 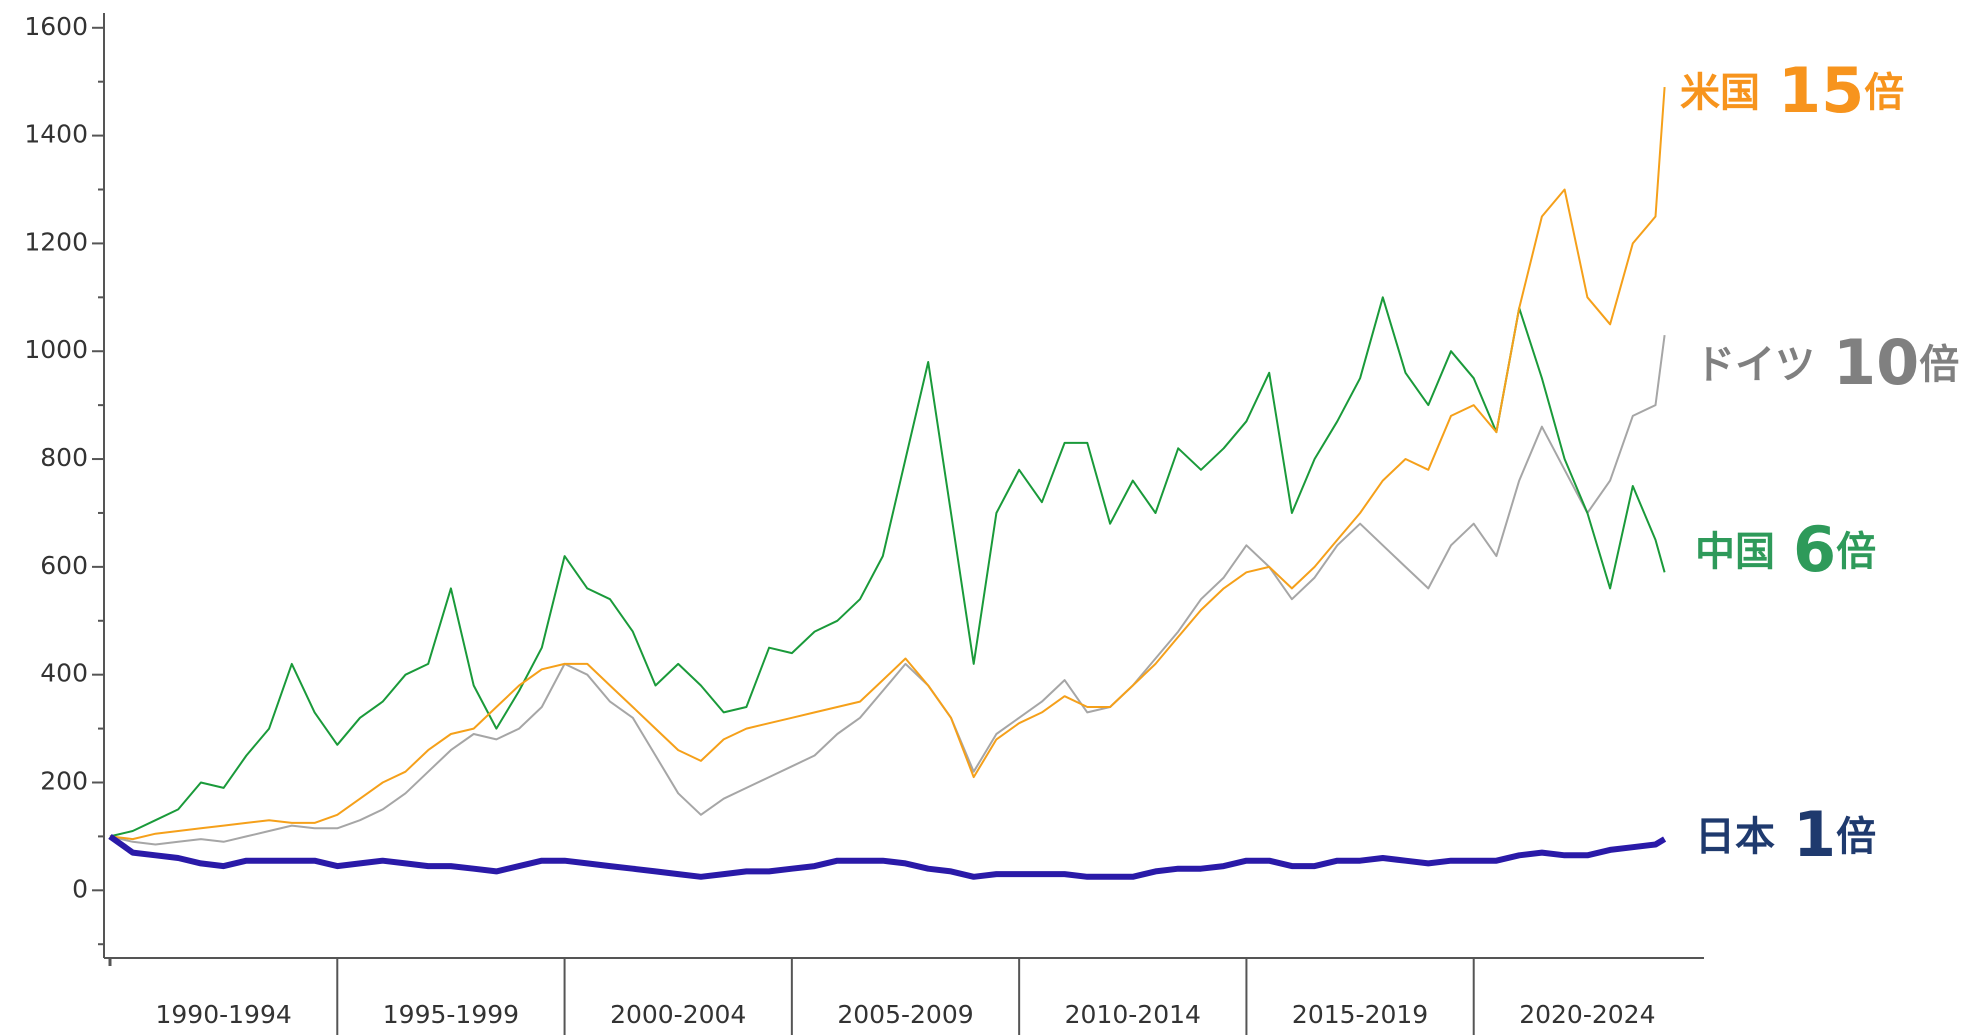 What do you see at coordinates (1876, 362) in the screenshot?
I see `series-multiple: 10` at bounding box center [1876, 362].